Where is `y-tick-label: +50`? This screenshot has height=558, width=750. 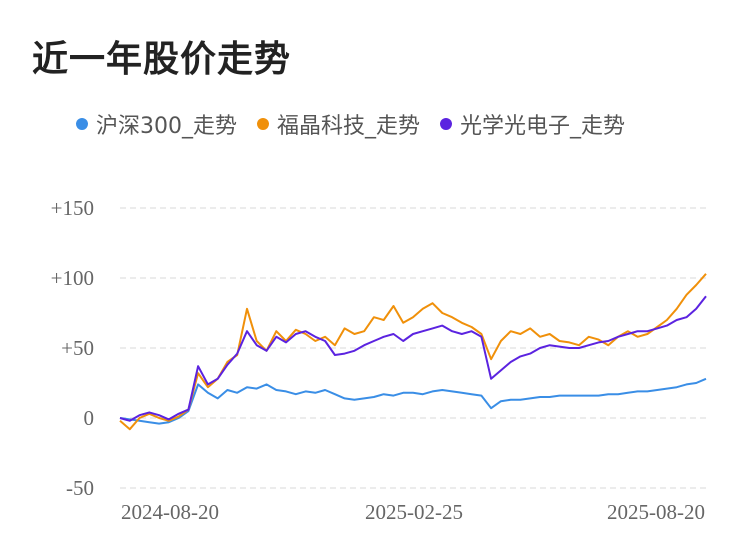
y-tick-label: +50 is located at coordinates (77, 348).